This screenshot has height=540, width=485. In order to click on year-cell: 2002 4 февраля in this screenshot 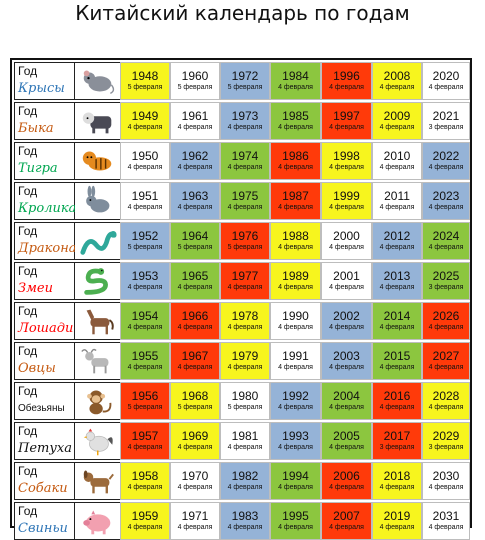, I will do `click(346, 321)`.